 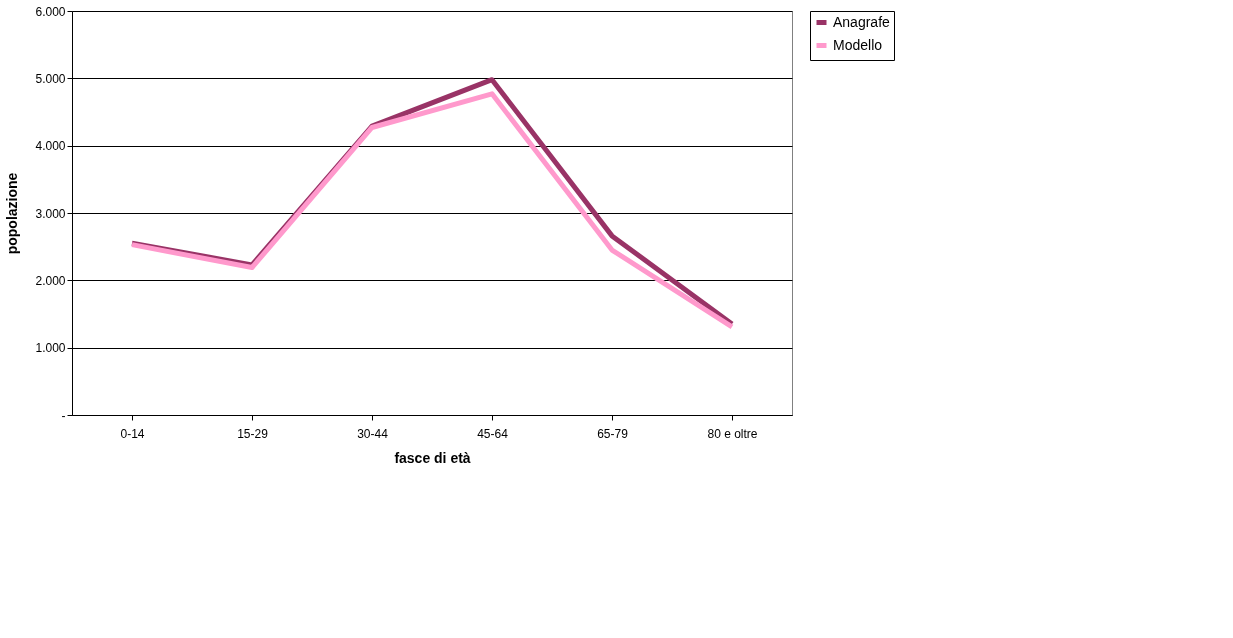 I want to click on x-tick-label: 0-14, so click(x=132, y=433).